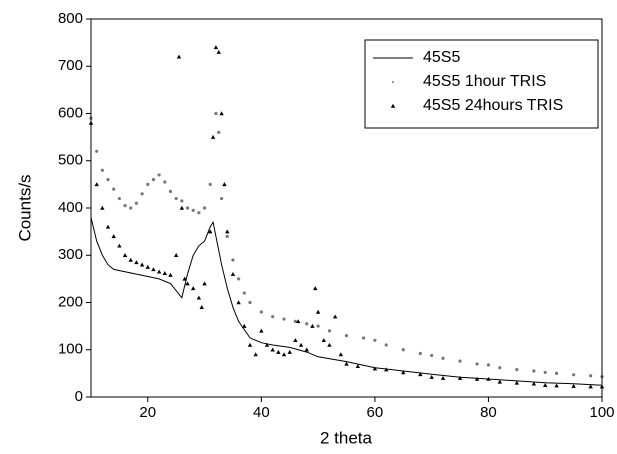 Image resolution: width=617 pixels, height=454 pixels. I want to click on y-tick-label: 600, so click(70, 112).